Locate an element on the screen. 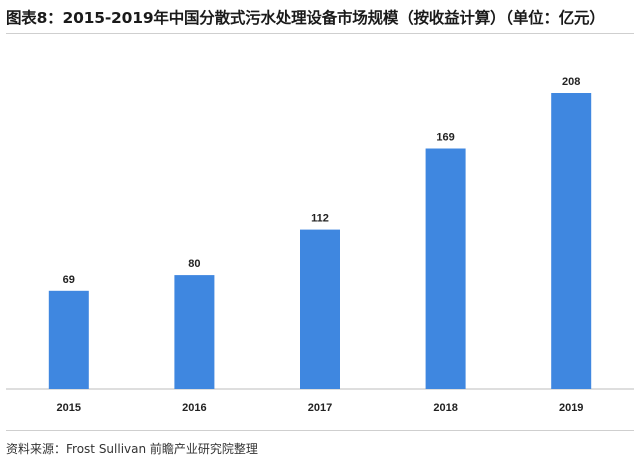 This screenshot has width=640, height=467. bar-value-label-2018: 169 is located at coordinates (445, 138).